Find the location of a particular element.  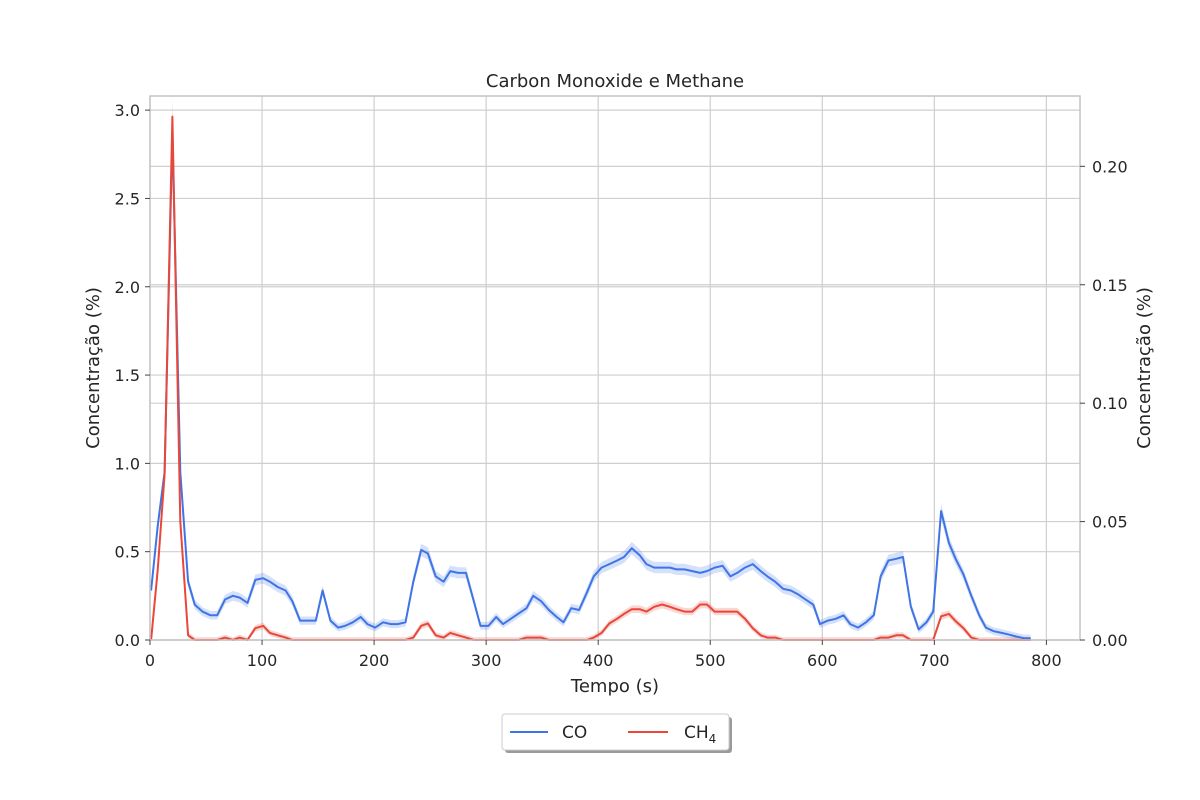

y-left-tick-label-3: 1.5 is located at coordinates (127, 375).